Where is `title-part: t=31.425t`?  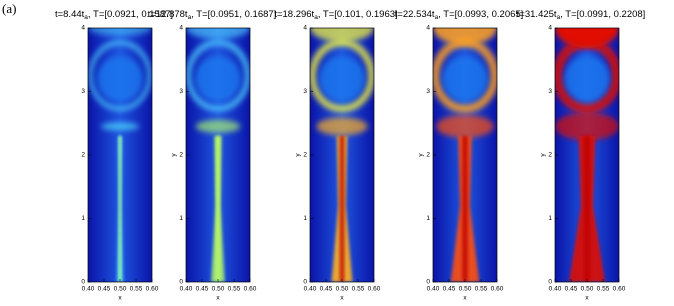
title-part: t=31.425t is located at coordinates (537, 14).